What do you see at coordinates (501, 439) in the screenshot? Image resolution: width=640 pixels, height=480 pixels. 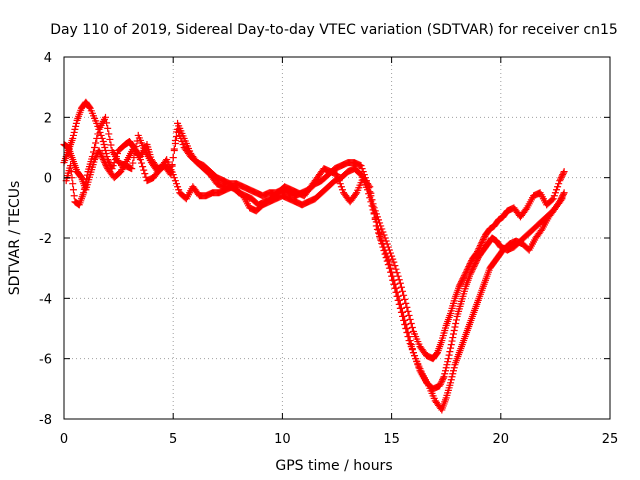 I see `x-tick-label: 20` at bounding box center [501, 439].